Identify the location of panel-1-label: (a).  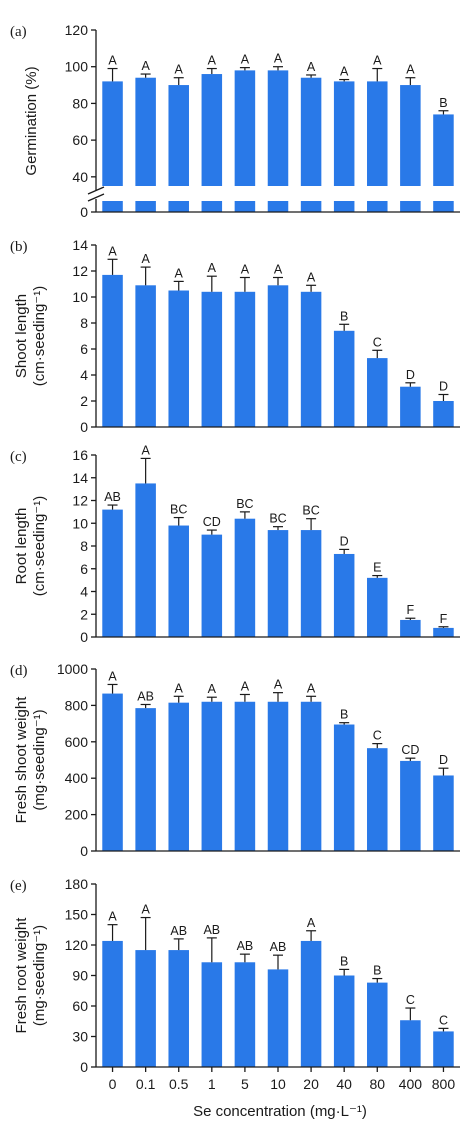
(18, 32).